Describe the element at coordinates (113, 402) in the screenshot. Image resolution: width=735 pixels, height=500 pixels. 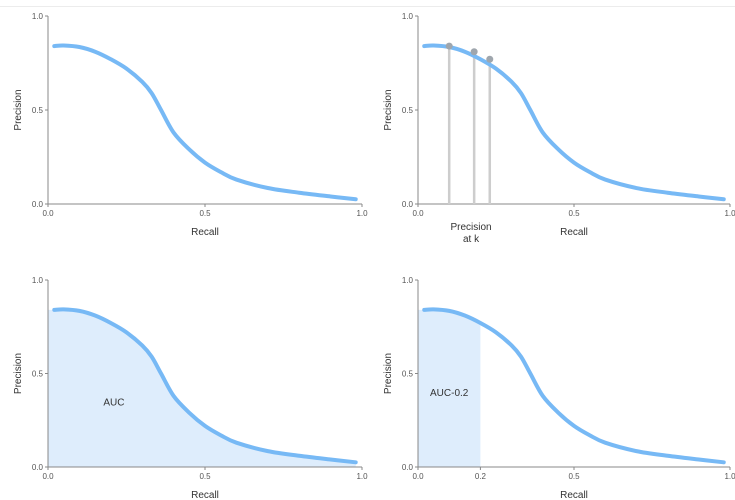
I see `chart-annotation: AUC` at that location.